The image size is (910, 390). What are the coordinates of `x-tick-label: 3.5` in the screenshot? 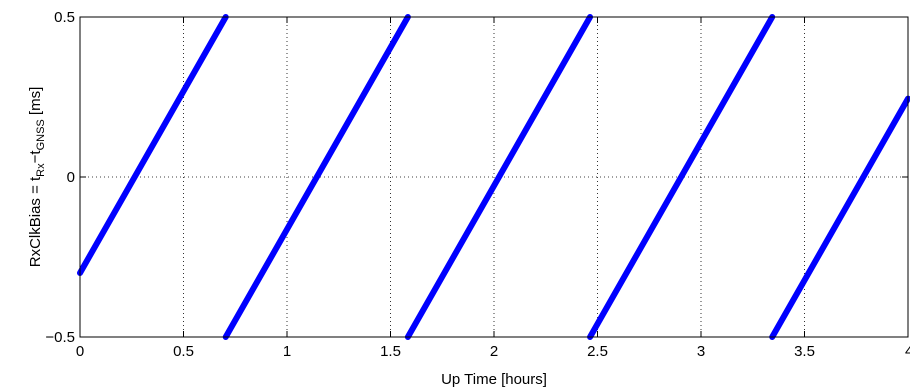 It's located at (804, 351).